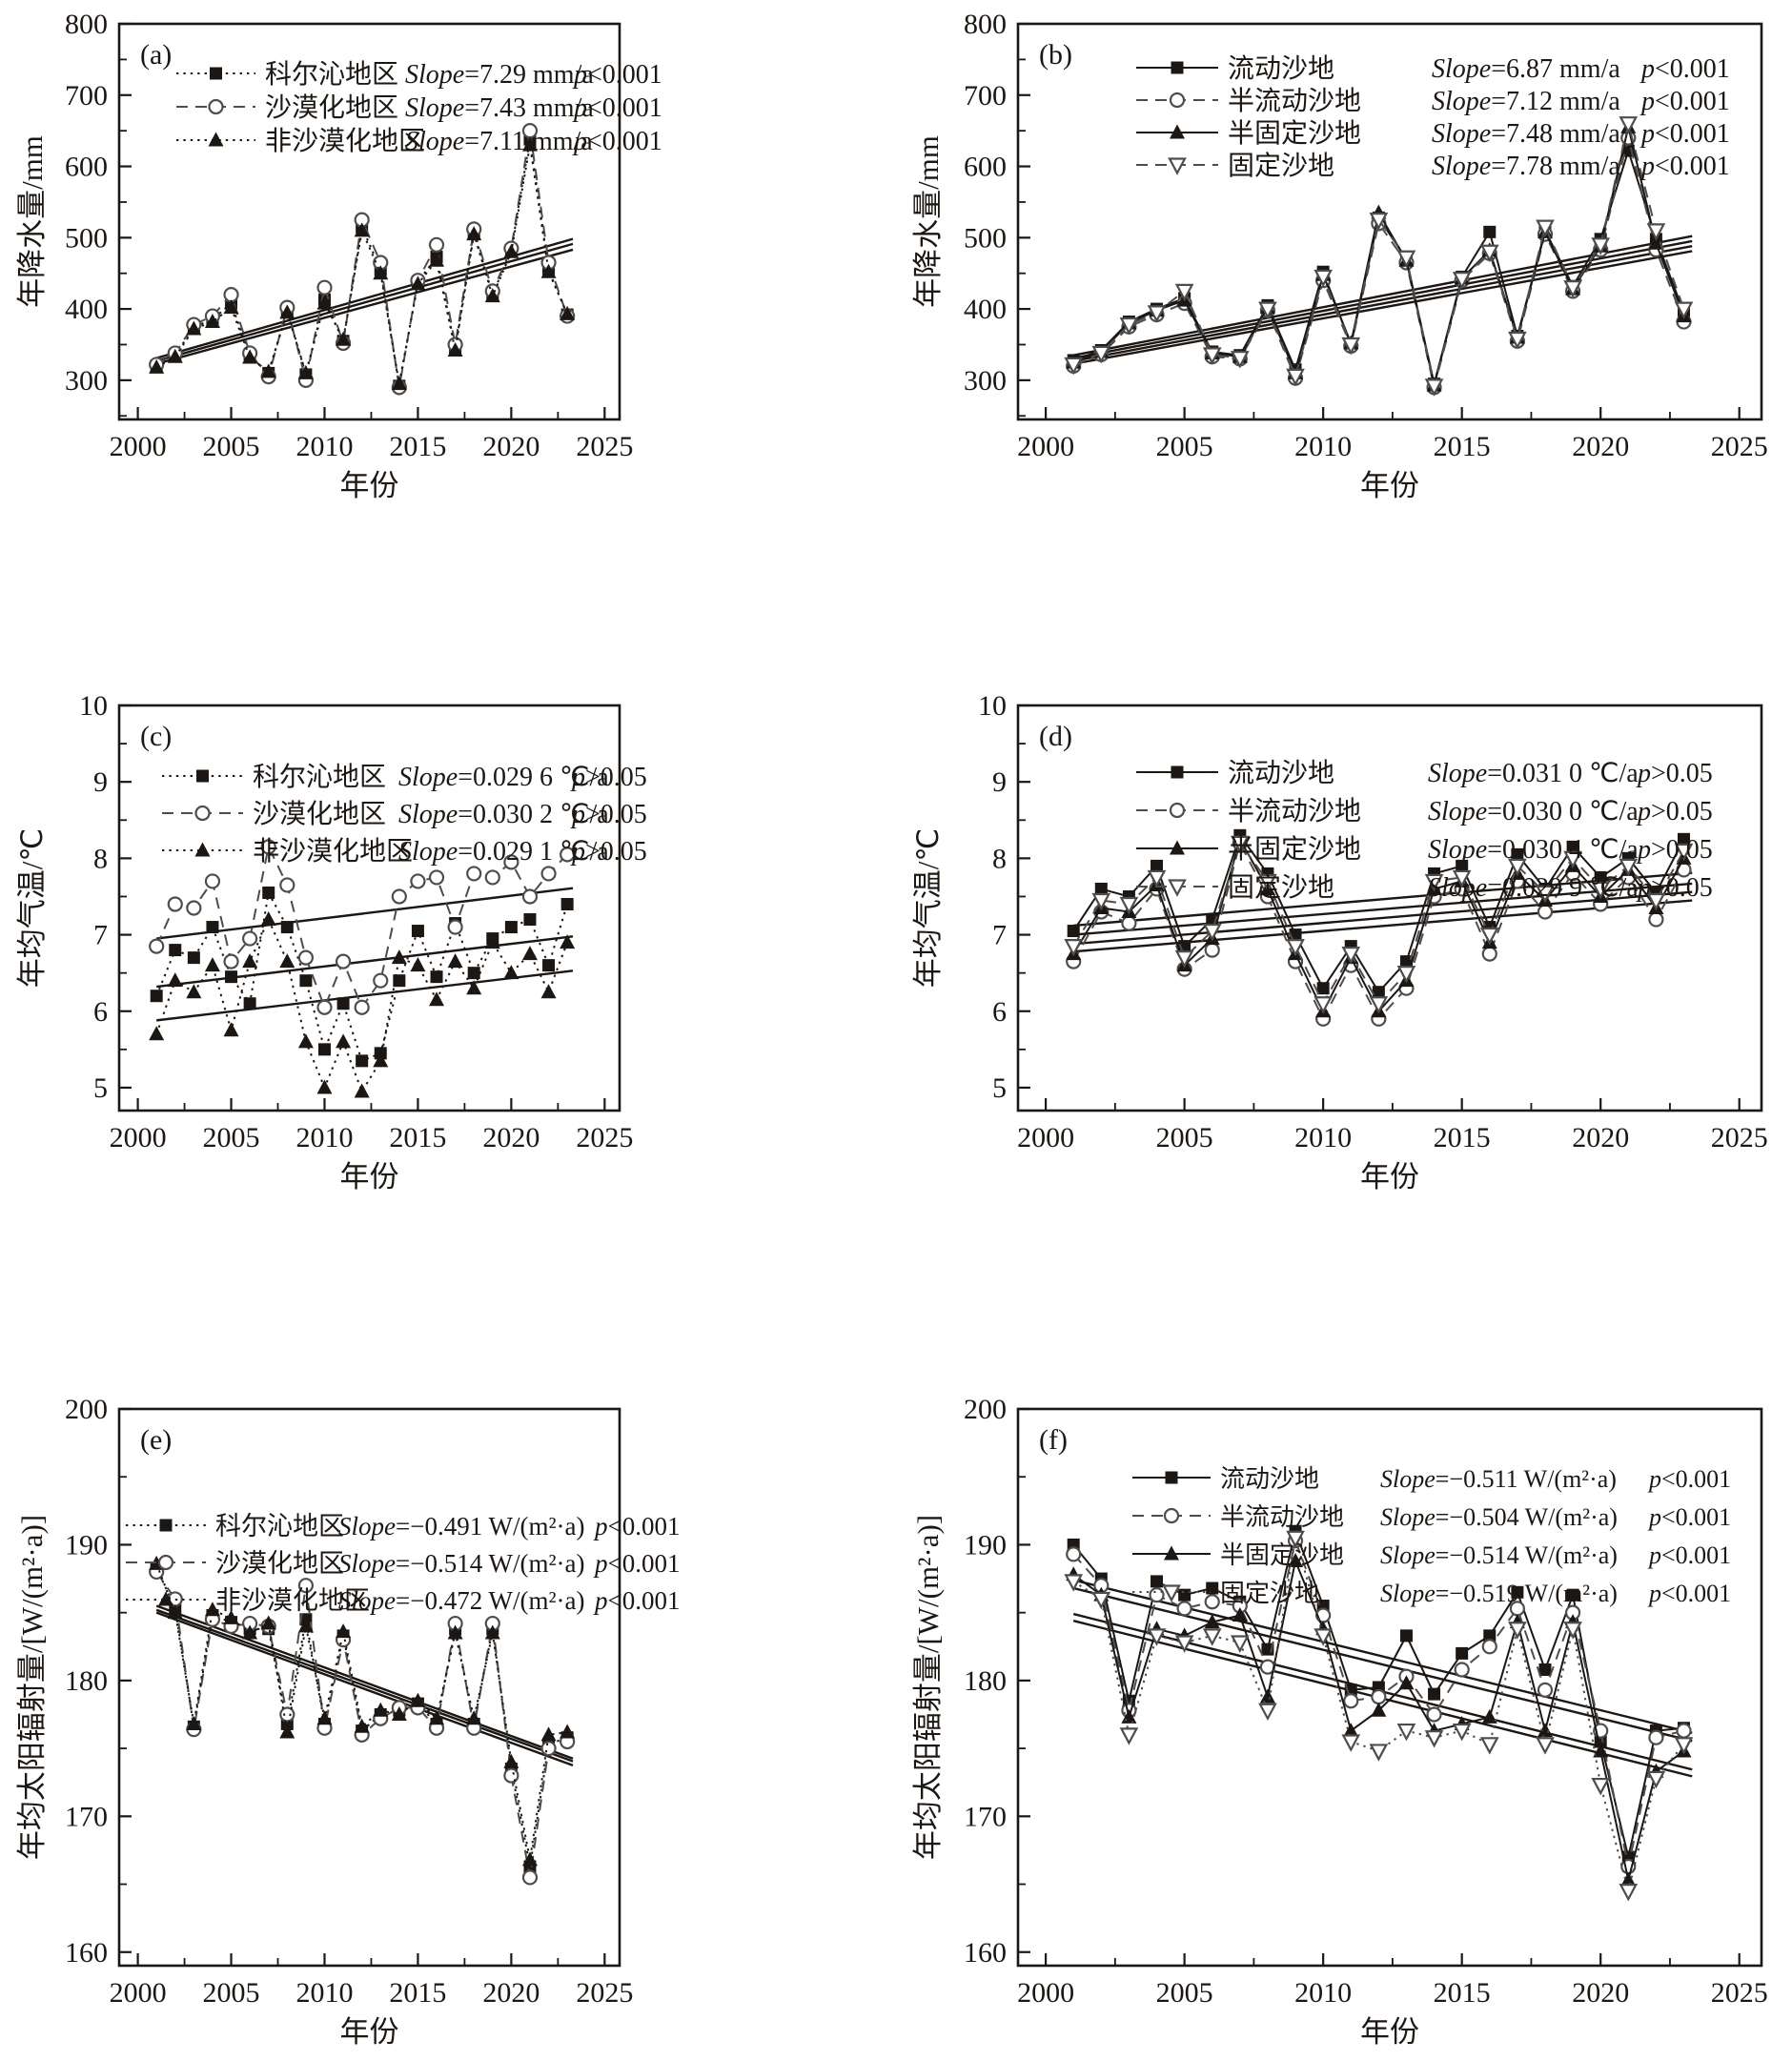 The width and height of the screenshot is (1792, 2061). I want to click on y-tick-label: 190, so click(985, 1545).